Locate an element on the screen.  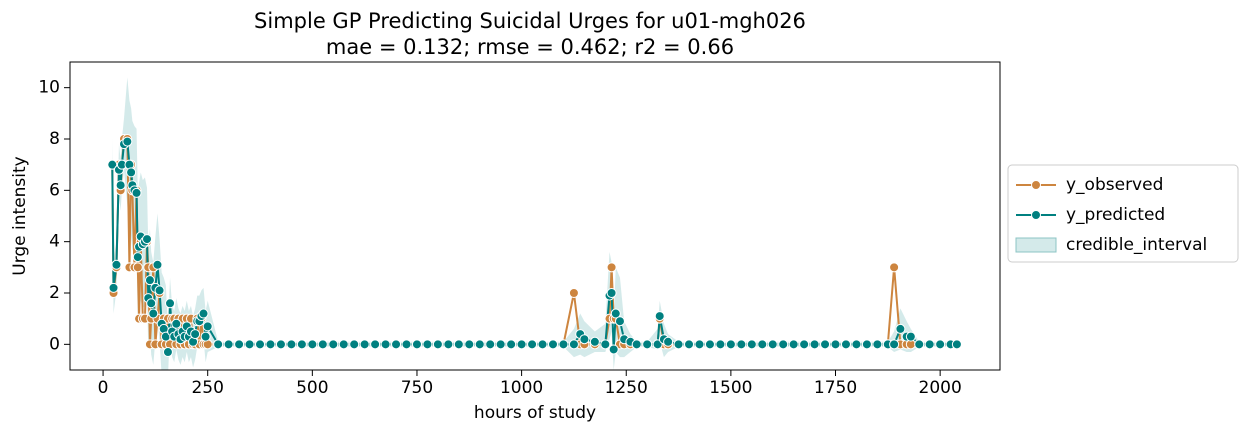
y-tick-label: 6 is located at coordinates (54, 190).